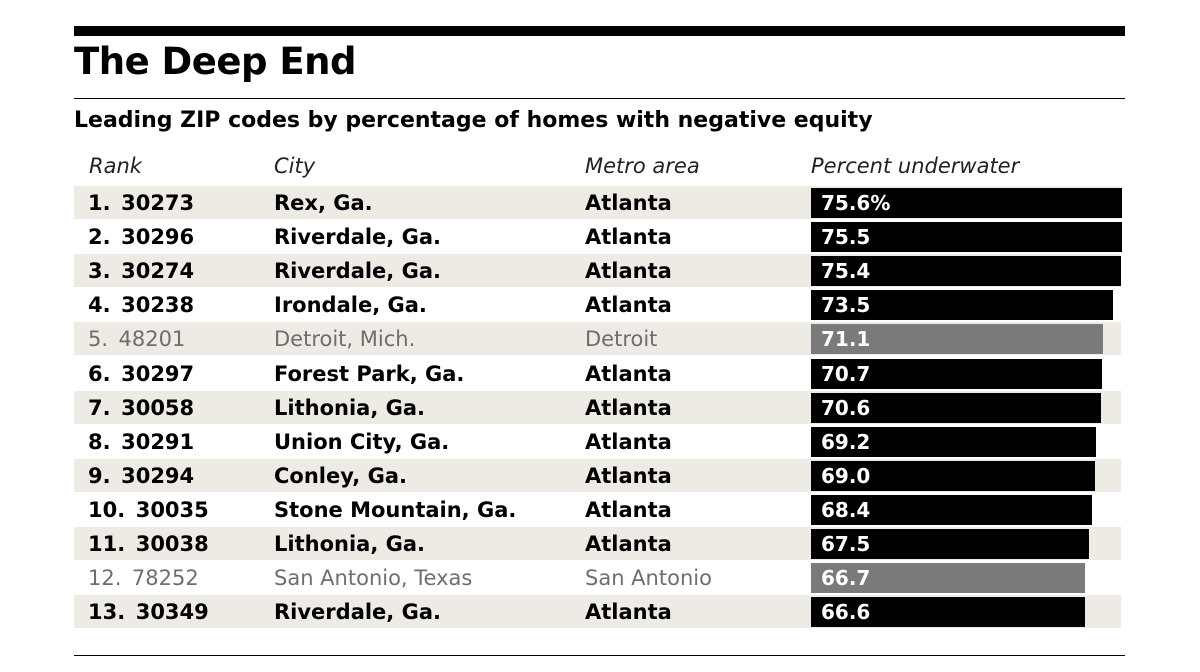 The image size is (1200, 672). What do you see at coordinates (599, 31) in the screenshot?
I see `top-rule` at bounding box center [599, 31].